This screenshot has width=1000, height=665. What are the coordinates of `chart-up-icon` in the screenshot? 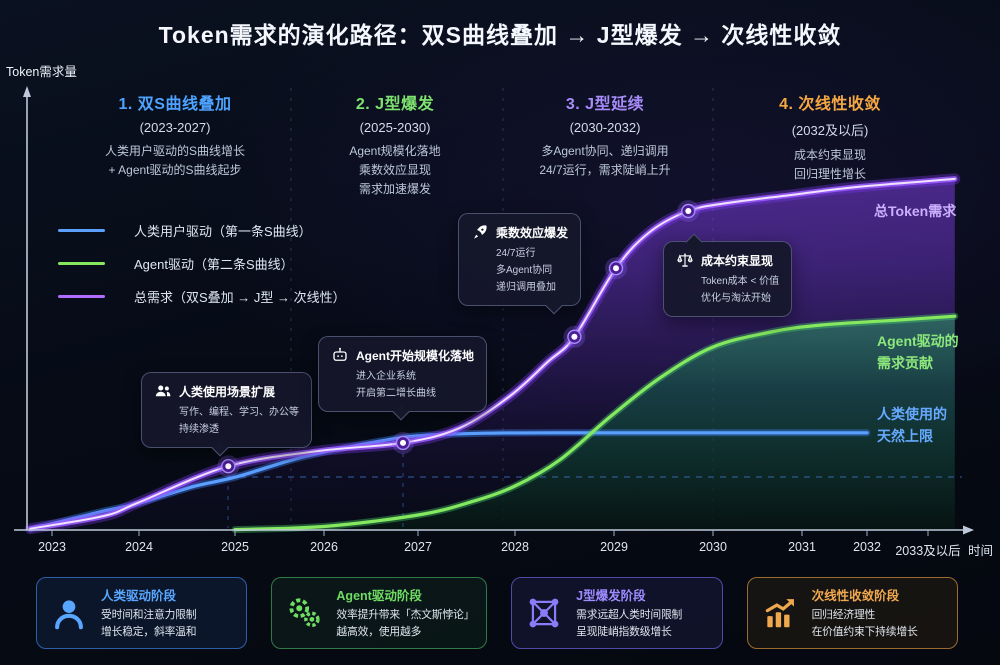 It's located at (780, 613).